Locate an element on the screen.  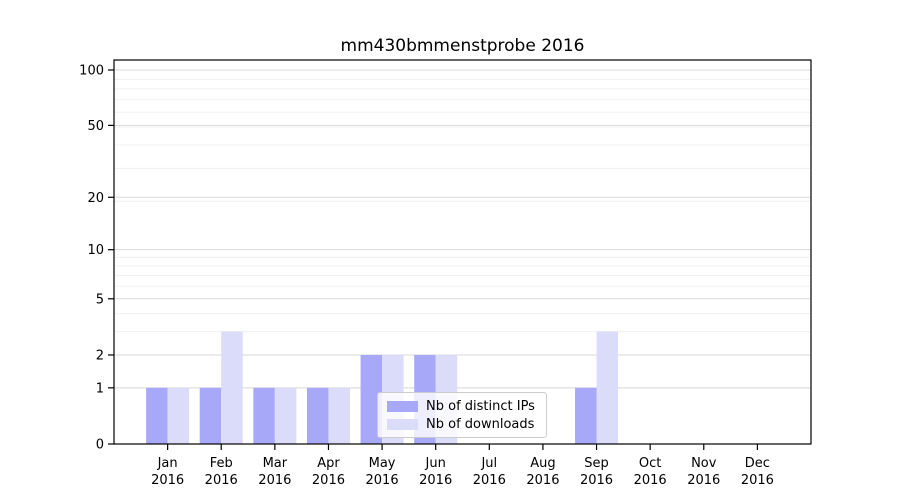
x-tick-label-month: Jun is located at coordinates (435, 463).